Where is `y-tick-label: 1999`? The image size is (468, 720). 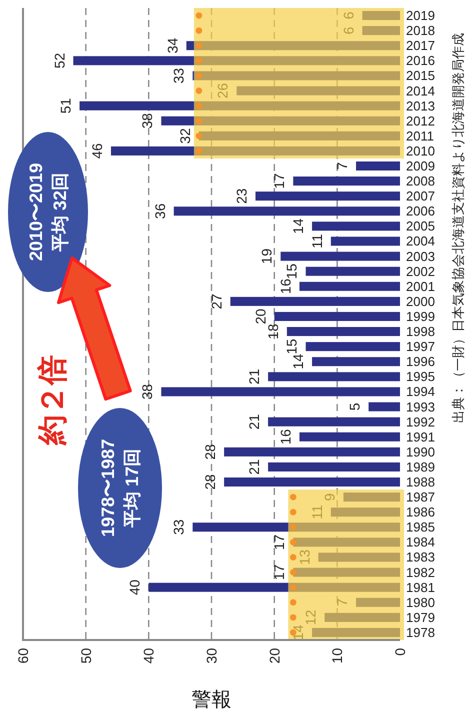 y-tick-label: 1999 is located at coordinates (420, 316).